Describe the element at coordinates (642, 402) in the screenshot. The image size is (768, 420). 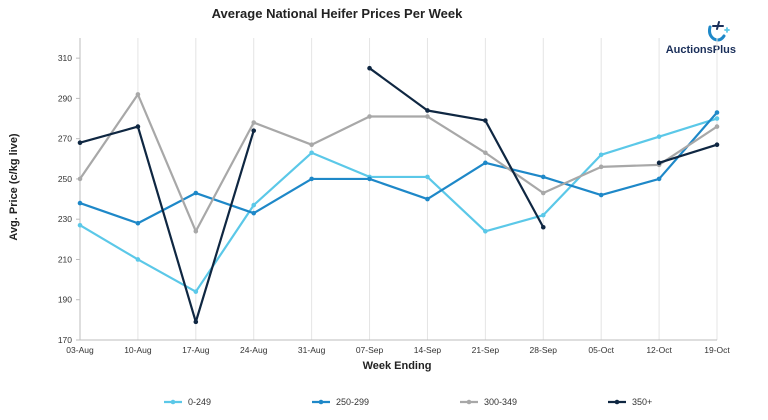
I see `legend-label: 350+` at that location.